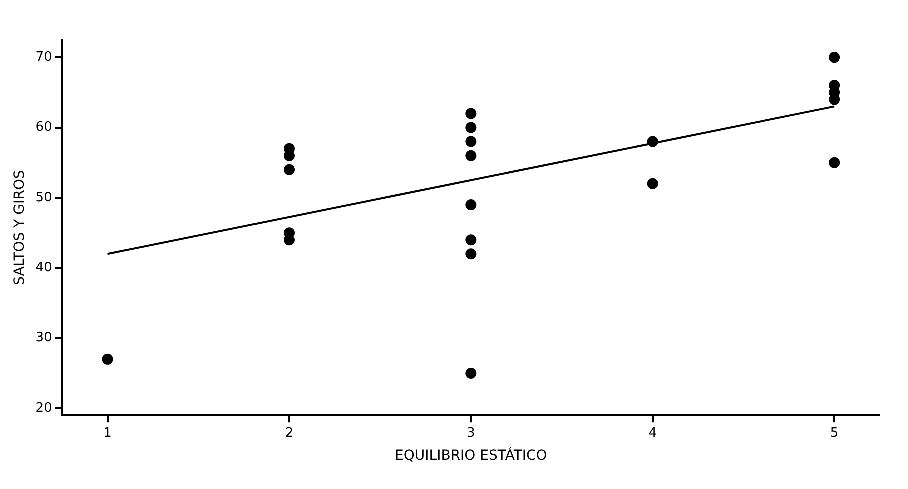 The height and width of the screenshot is (489, 908). Describe the element at coordinates (471, 455) in the screenshot. I see `x-axis-title: EQUILIBRIO ESTÁTICO` at that location.